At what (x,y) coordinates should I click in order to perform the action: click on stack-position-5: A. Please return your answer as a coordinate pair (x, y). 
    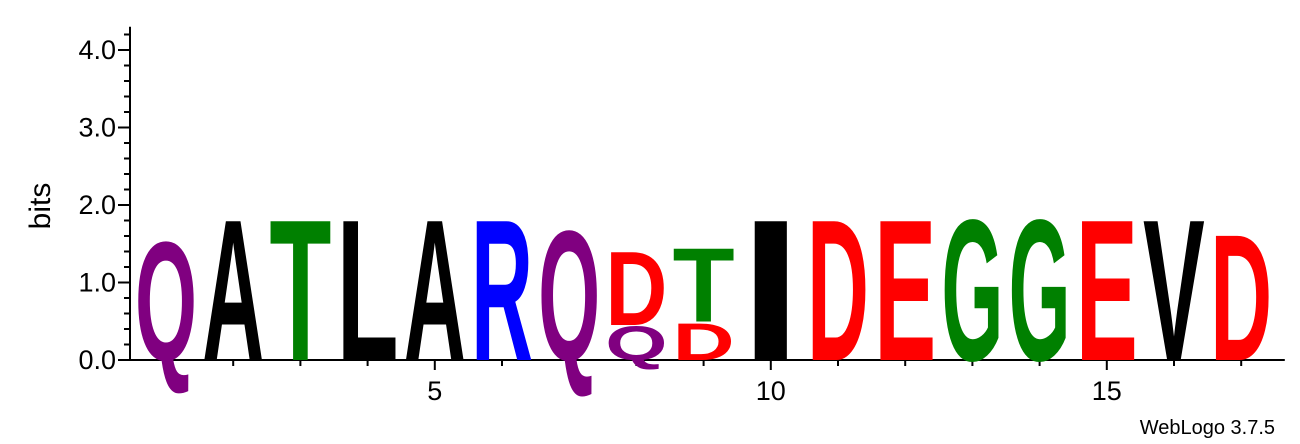
    Looking at the image, I should click on (435, 290).